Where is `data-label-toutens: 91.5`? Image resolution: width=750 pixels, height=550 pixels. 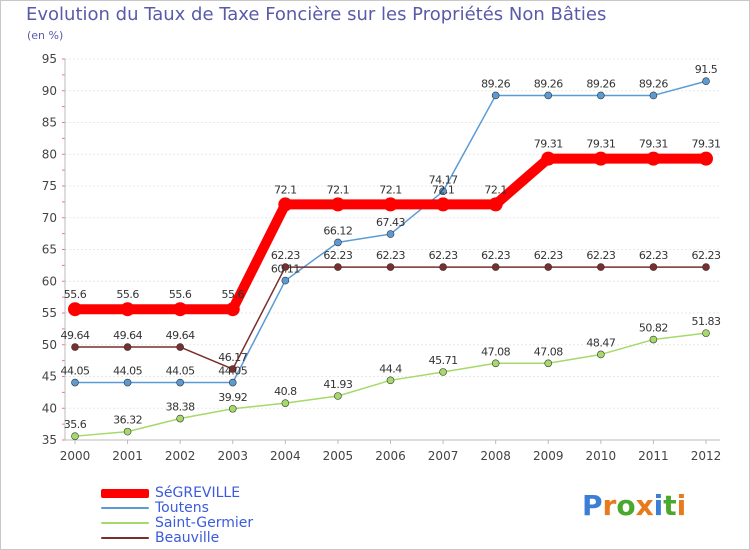
data-label-toutens: 91.5 is located at coordinates (706, 69).